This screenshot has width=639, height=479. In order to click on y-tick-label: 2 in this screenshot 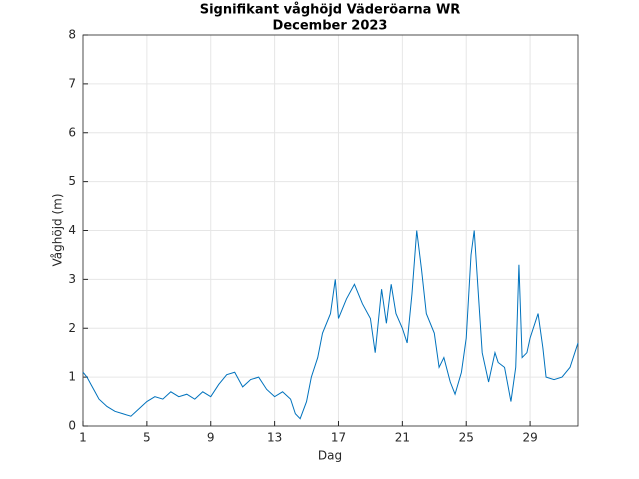, I will do `click(72, 328)`.